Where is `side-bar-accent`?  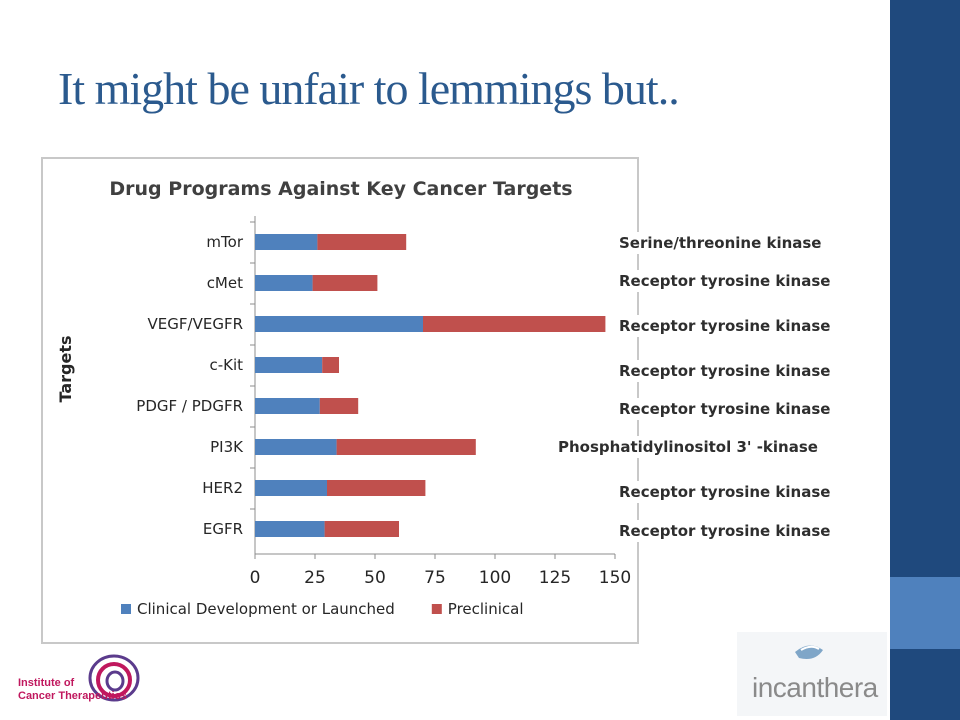 side-bar-accent is located at coordinates (925, 613).